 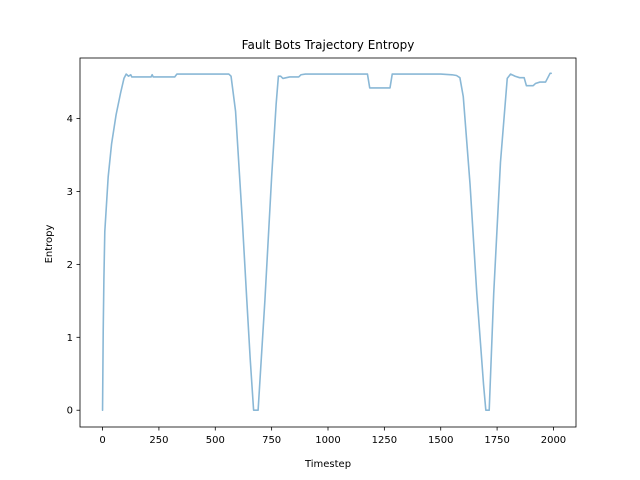 What do you see at coordinates (158, 440) in the screenshot?
I see `x-tick-label: 250` at bounding box center [158, 440].